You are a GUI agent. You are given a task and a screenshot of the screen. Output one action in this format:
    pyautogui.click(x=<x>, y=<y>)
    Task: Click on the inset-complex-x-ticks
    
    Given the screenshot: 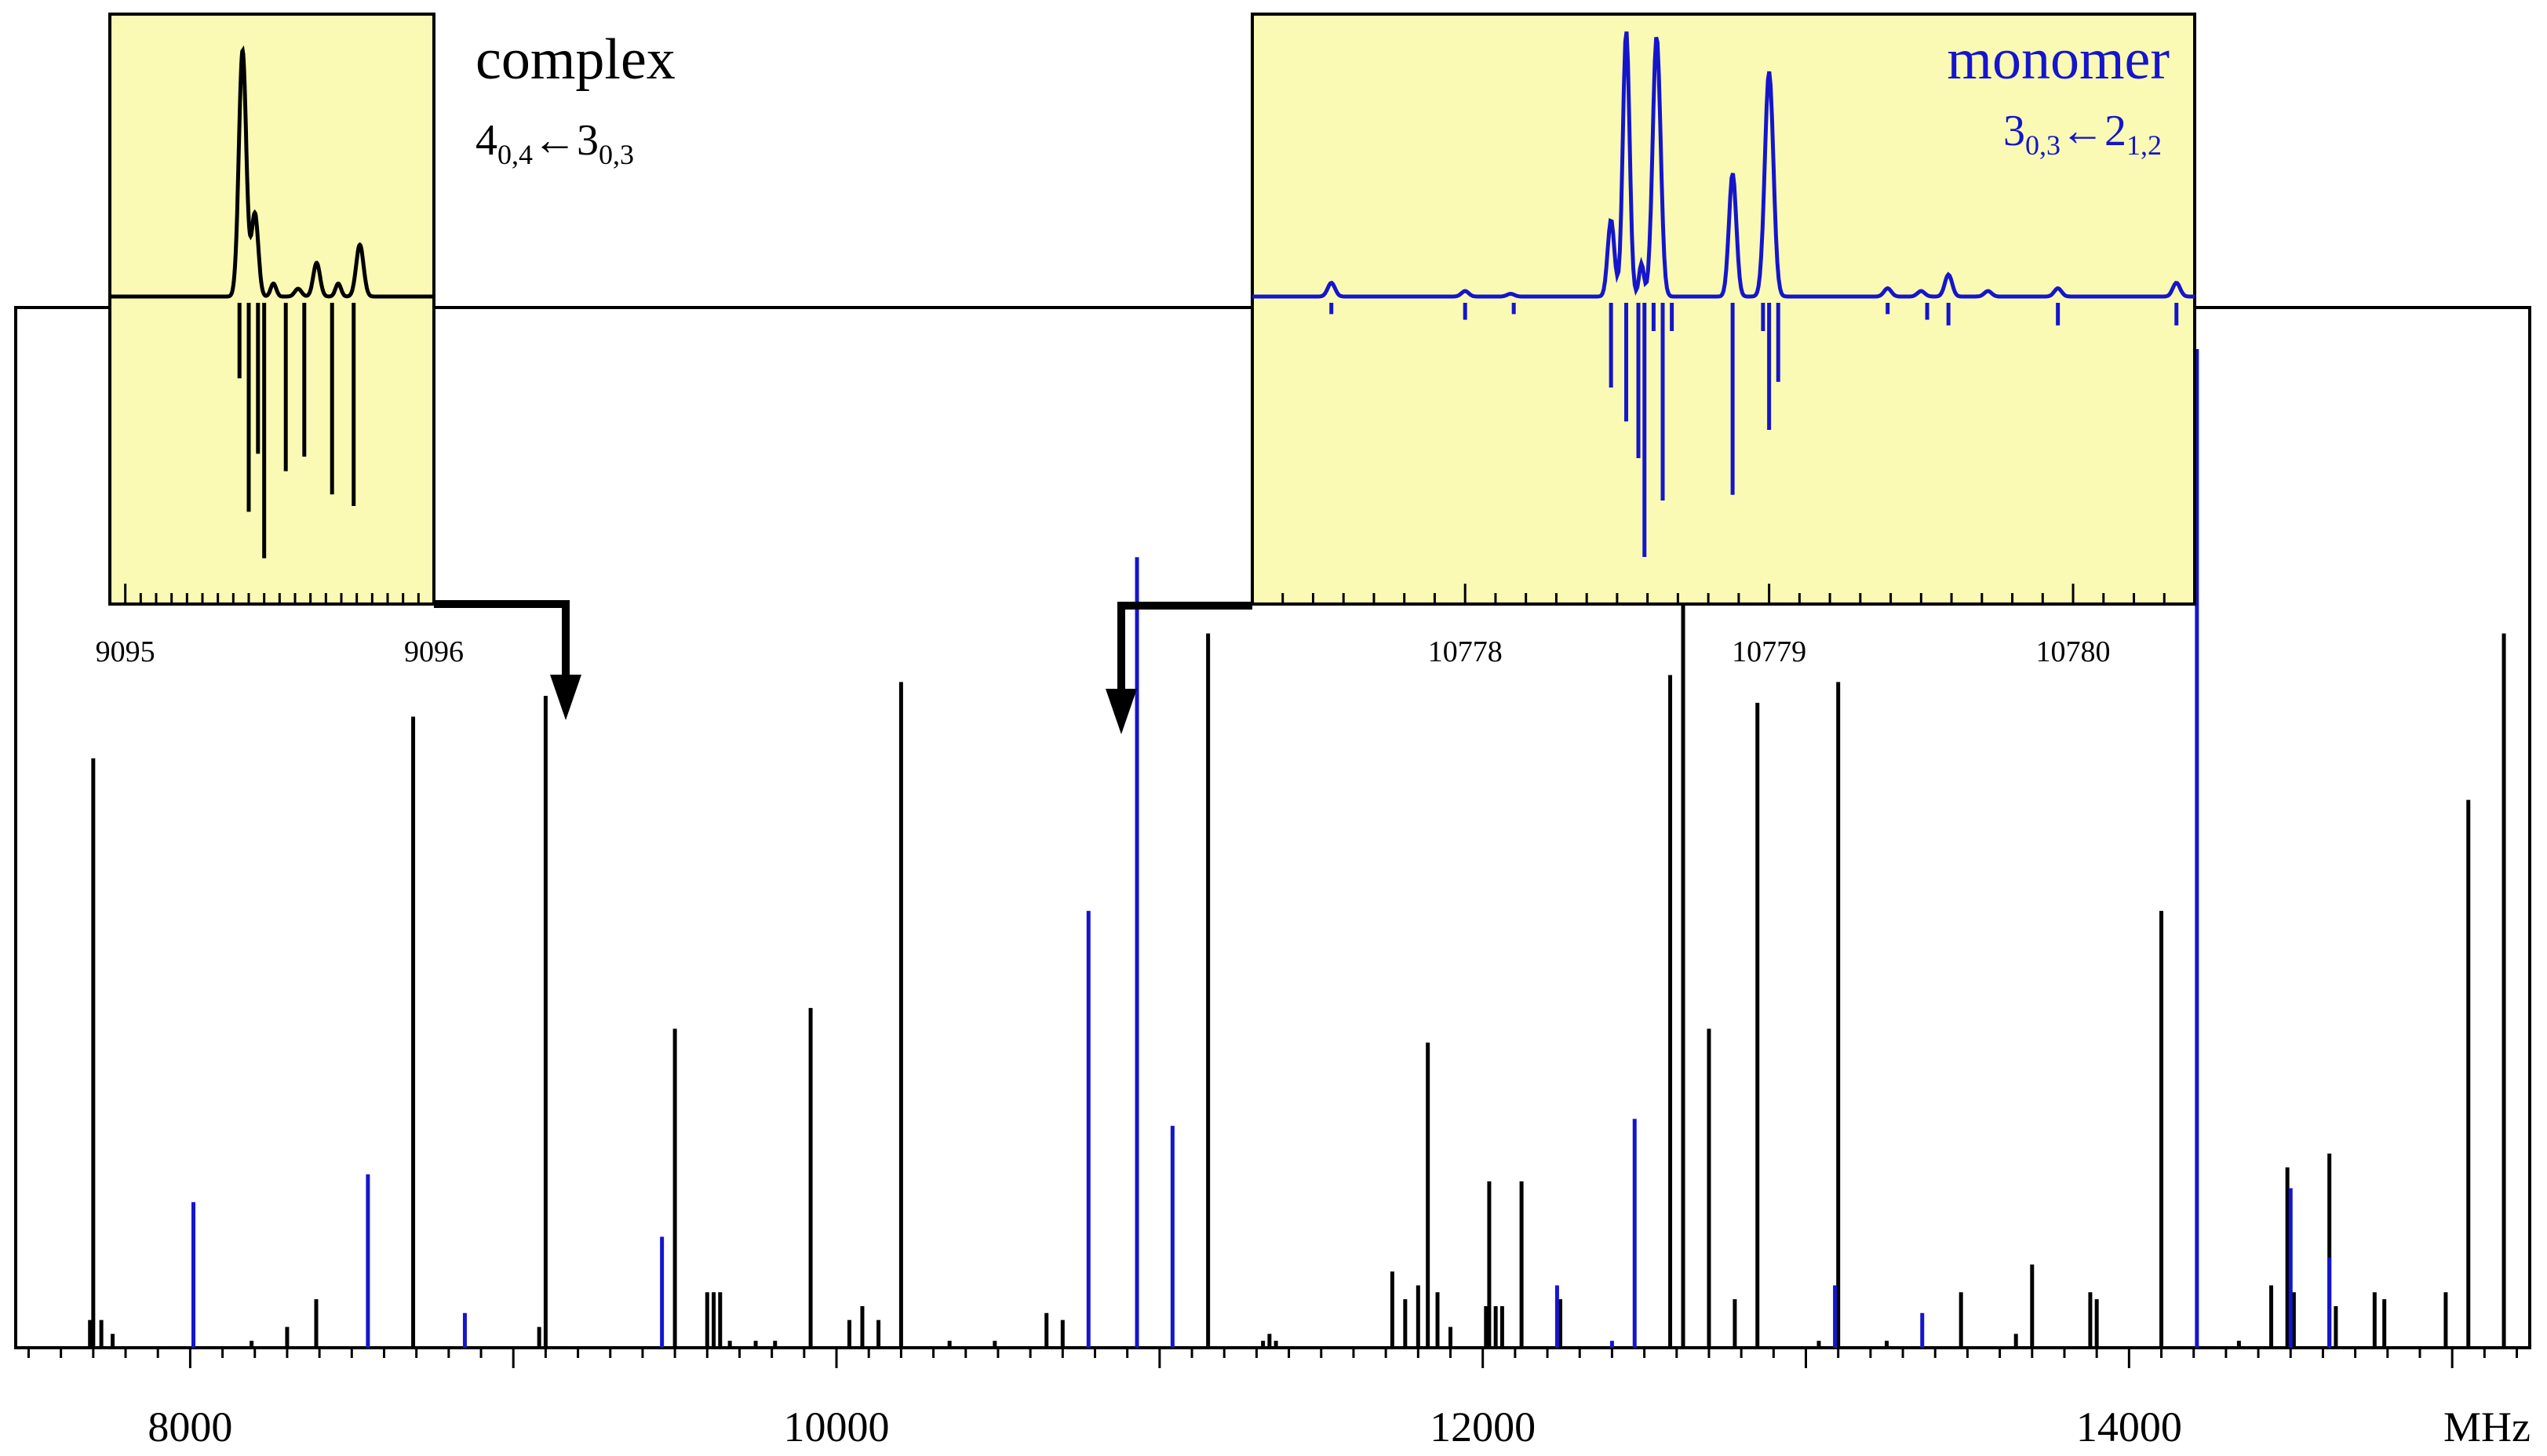 What is the action you would take?
    pyautogui.click(x=271, y=594)
    